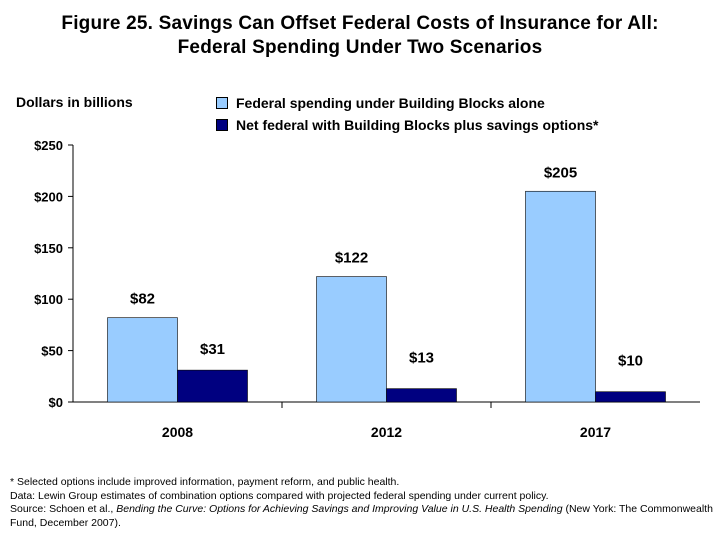 The width and height of the screenshot is (720, 540). Describe the element at coordinates (56, 402) in the screenshot. I see `y-tick-label: $0` at that location.